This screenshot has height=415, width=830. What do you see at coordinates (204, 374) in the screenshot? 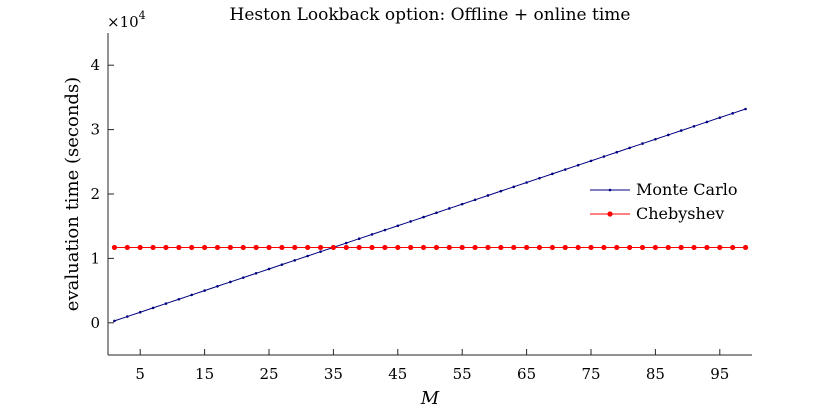
I see `x-tick-label: 15` at bounding box center [204, 374].